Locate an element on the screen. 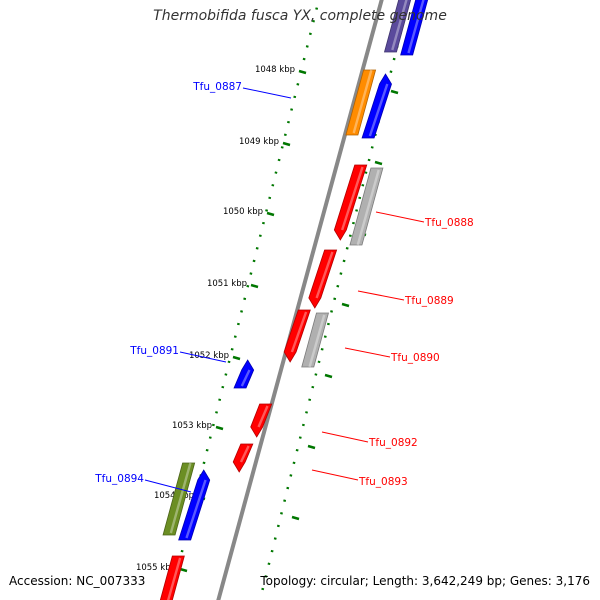 The height and width of the screenshot is (600, 600). gene-label-Tfu_0888: Tfu_0888 is located at coordinates (449, 223).